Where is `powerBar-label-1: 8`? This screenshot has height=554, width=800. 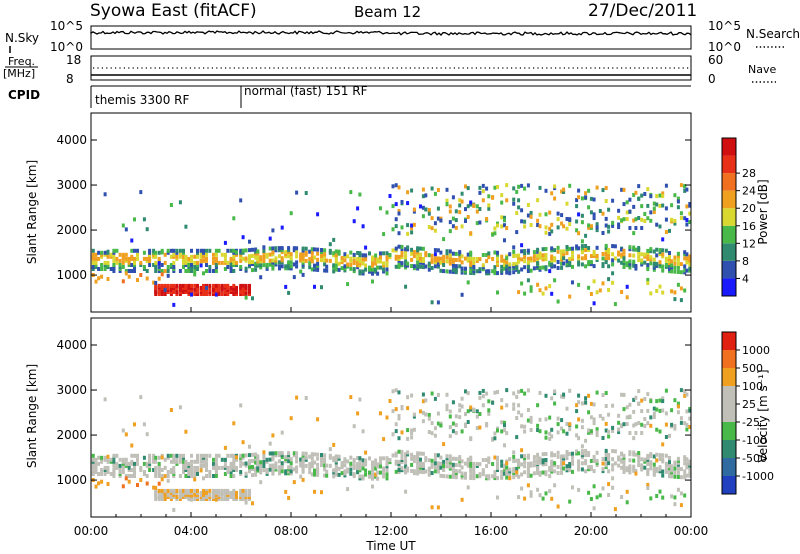 powerBar-label-1: 8 is located at coordinates (745, 261).